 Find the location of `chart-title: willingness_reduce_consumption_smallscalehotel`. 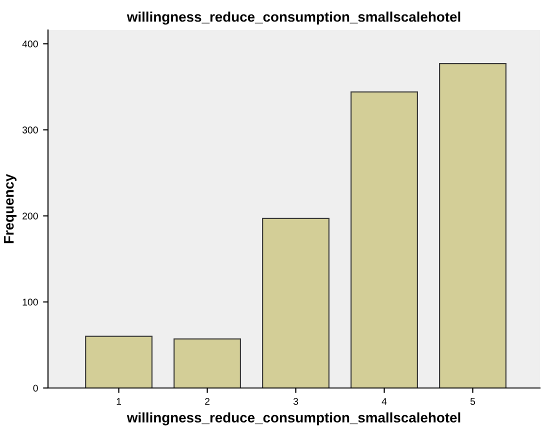

chart-title: willingness_reduce_consumption_smallscalehotel is located at coordinates (293, 18).